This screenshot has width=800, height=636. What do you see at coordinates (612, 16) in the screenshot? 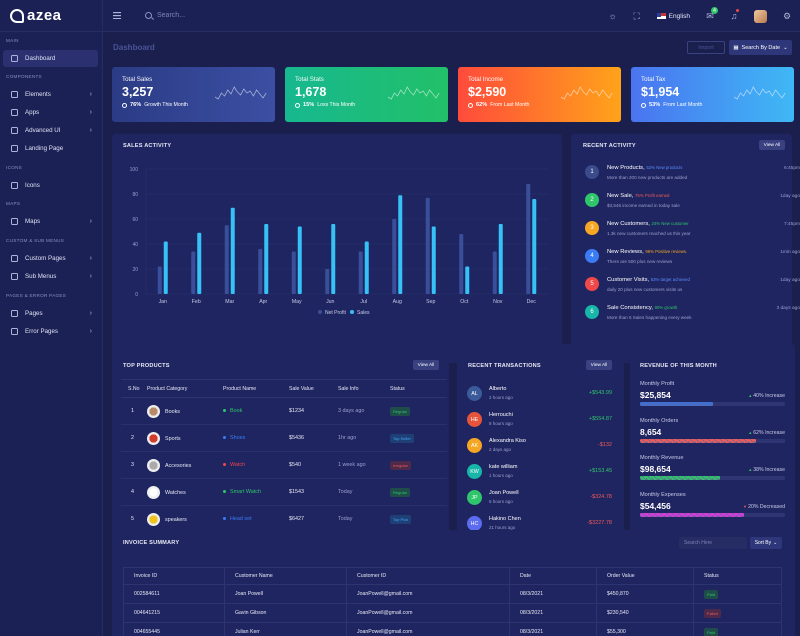
I see `theme-toggle-icon: ☼` at bounding box center [612, 16].